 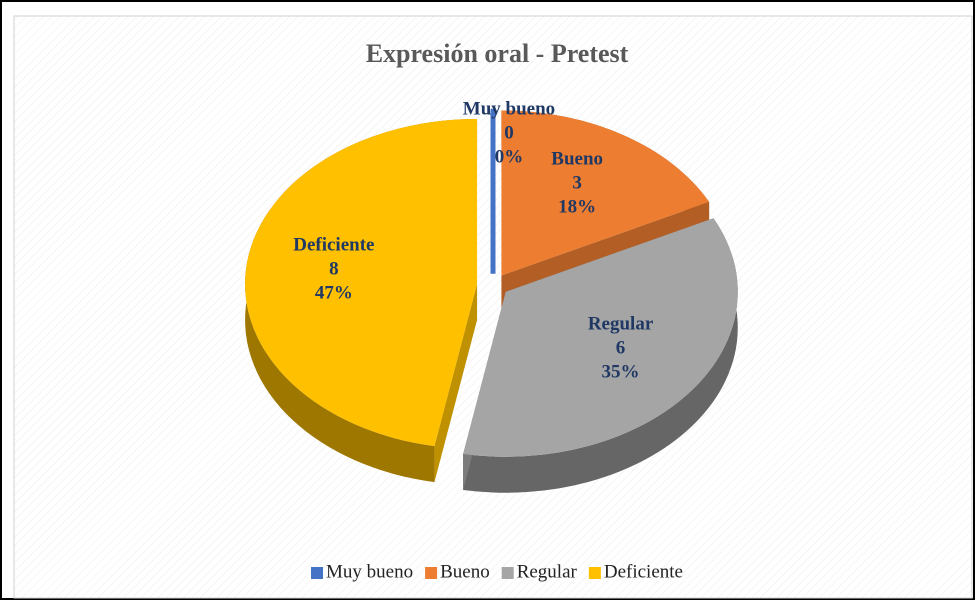 What do you see at coordinates (577, 207) in the screenshot?
I see `data-label: 18%` at bounding box center [577, 207].